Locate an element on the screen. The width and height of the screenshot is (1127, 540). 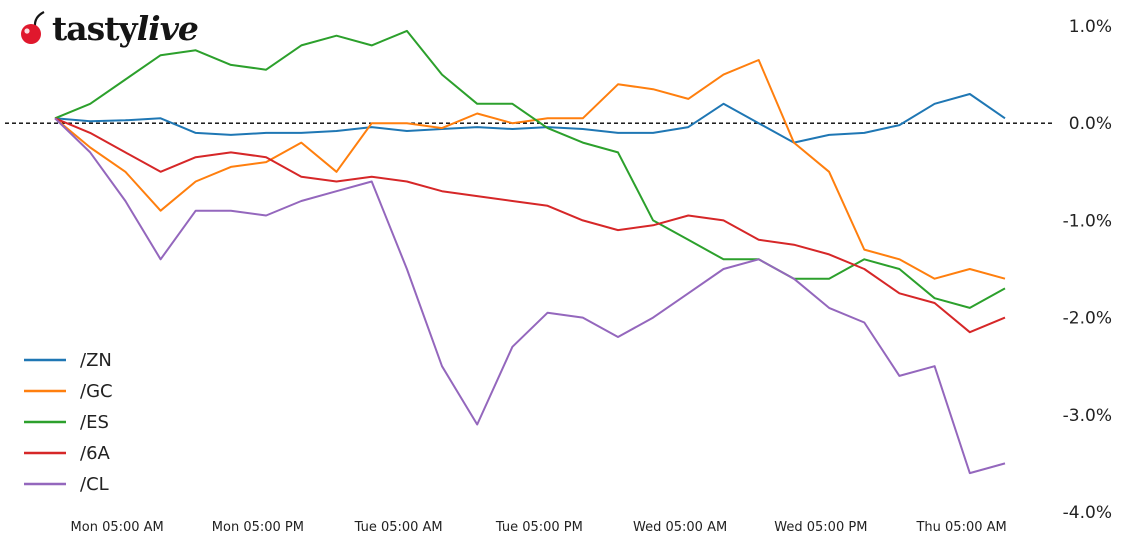
logo-wordmark: tastylive is located at coordinates (125, 28).